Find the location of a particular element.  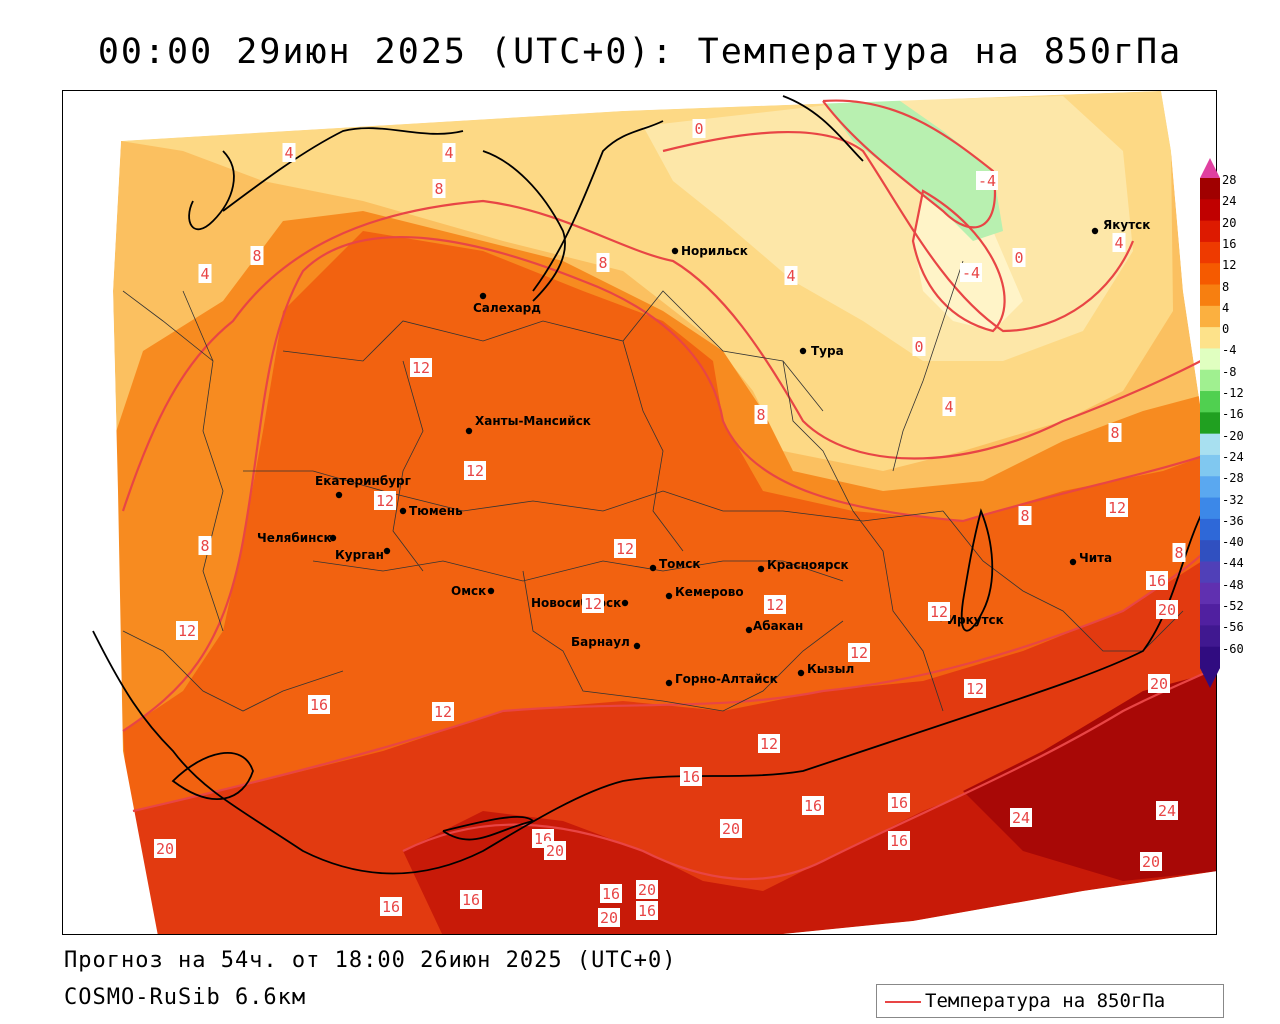

colorbar-label: -48 is located at coordinates (1233, 584).